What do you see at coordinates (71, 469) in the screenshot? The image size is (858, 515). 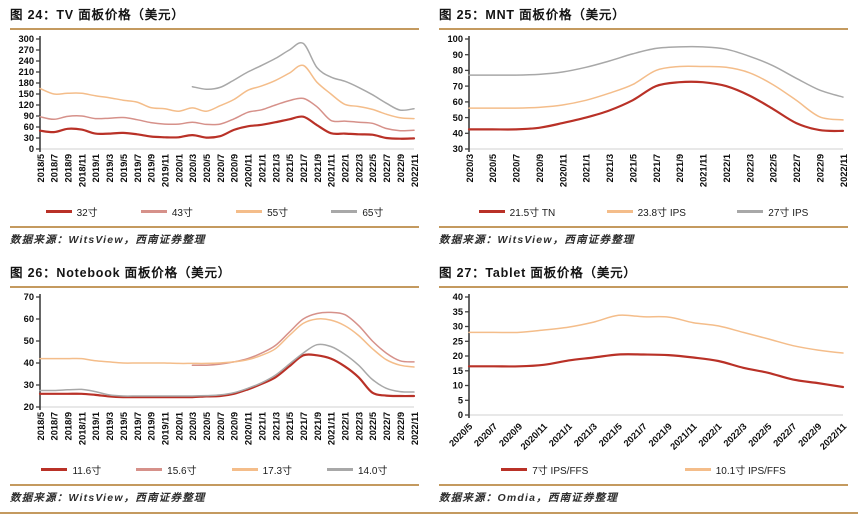 I see `legend-item: 11.6寸` at bounding box center [71, 469].